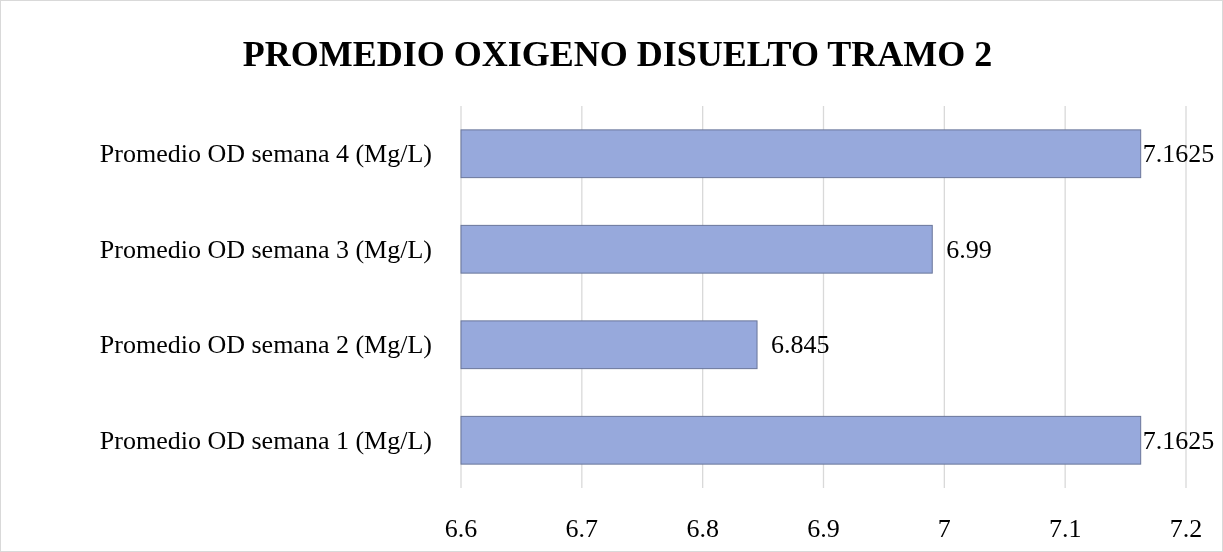 This screenshot has width=1223, height=552. I want to click on y-tick-label: Promedio OD semana 2 (Mg/L), so click(265, 345).